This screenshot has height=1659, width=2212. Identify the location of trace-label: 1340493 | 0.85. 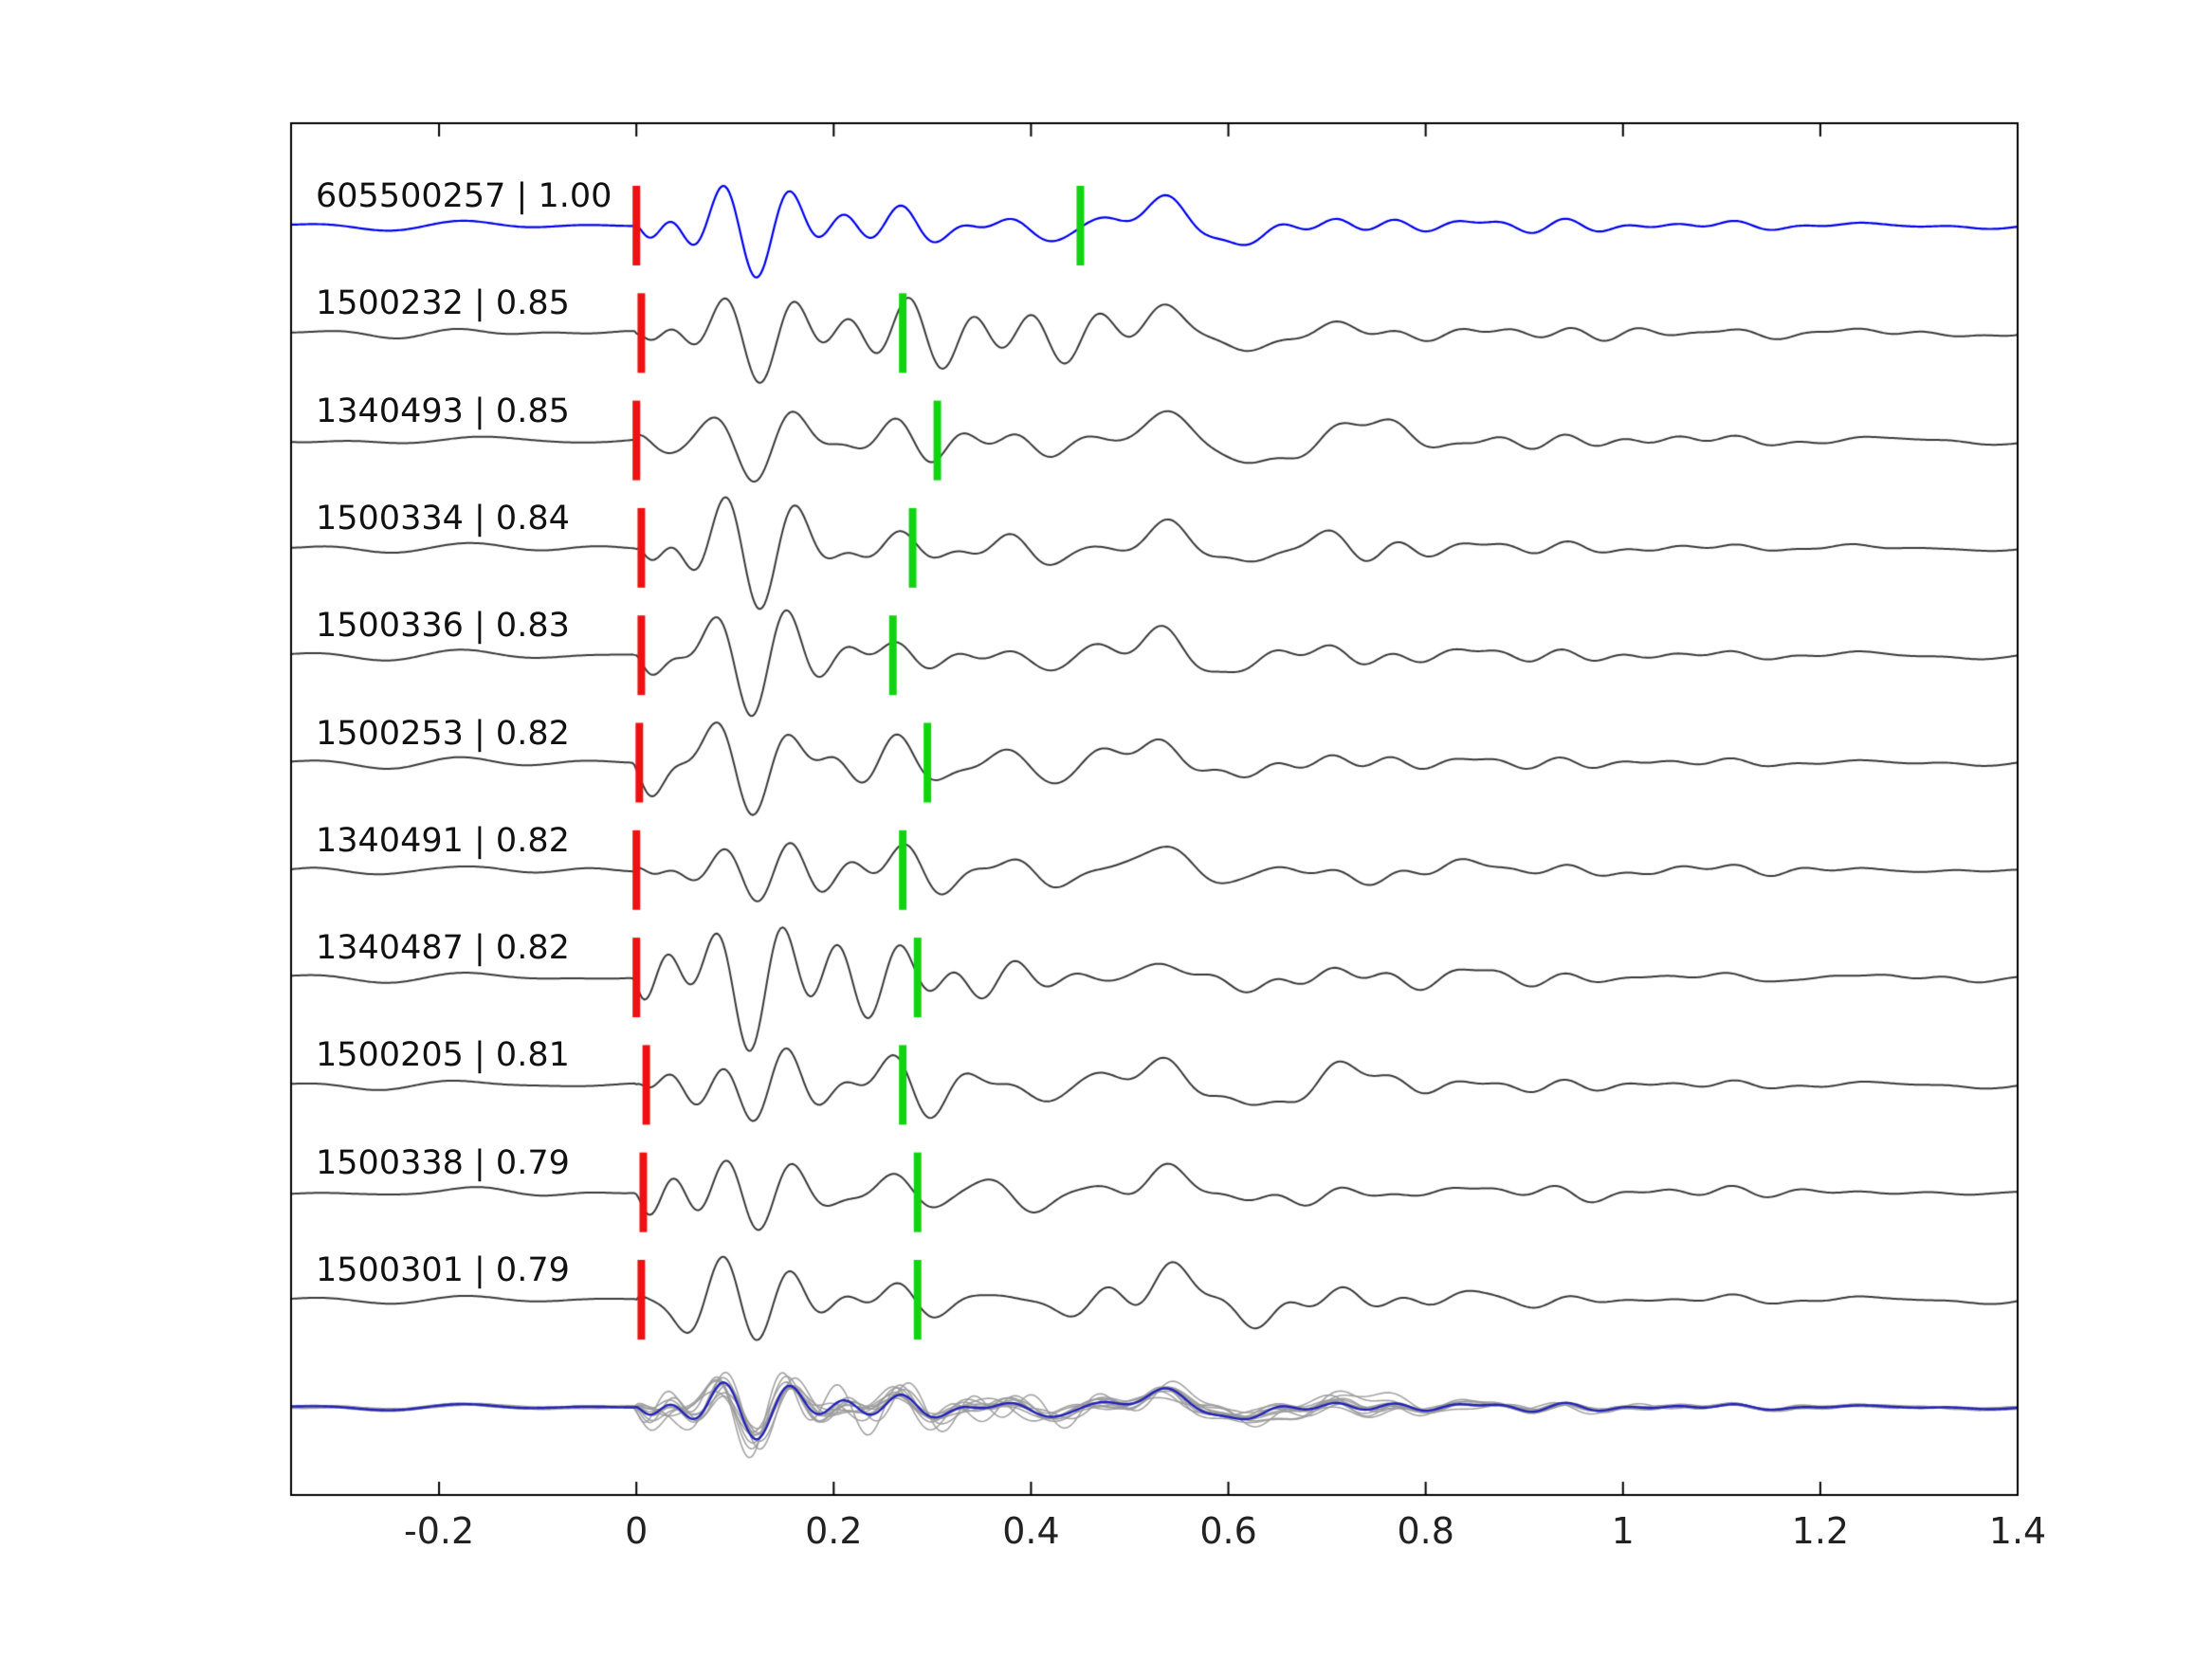
(443, 411).